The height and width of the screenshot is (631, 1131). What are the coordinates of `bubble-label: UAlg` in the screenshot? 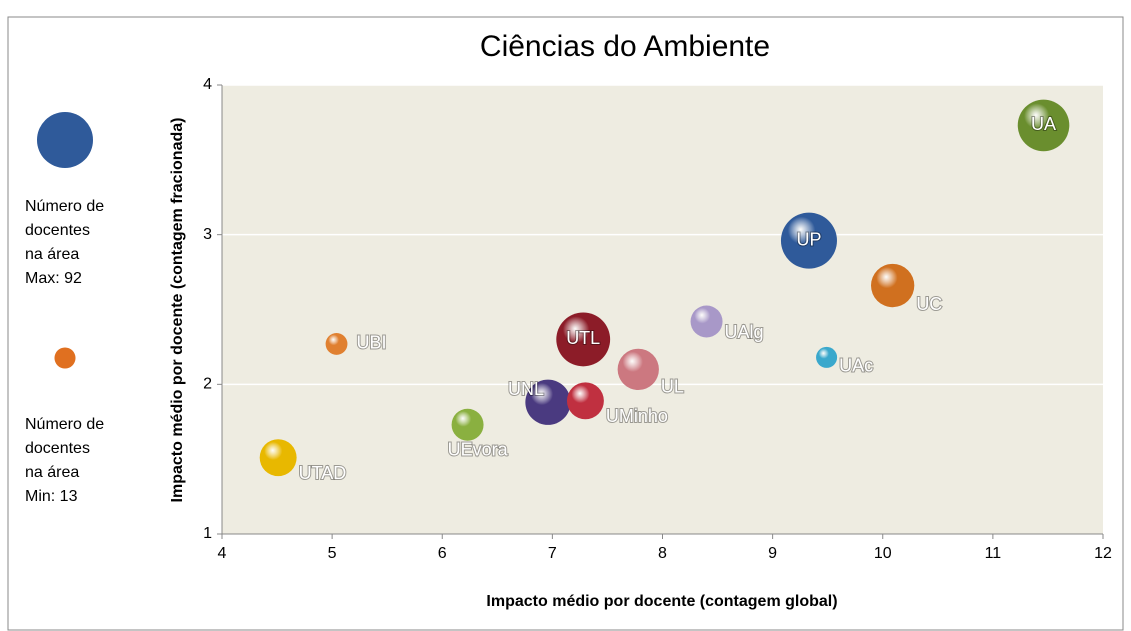 It's located at (744, 332).